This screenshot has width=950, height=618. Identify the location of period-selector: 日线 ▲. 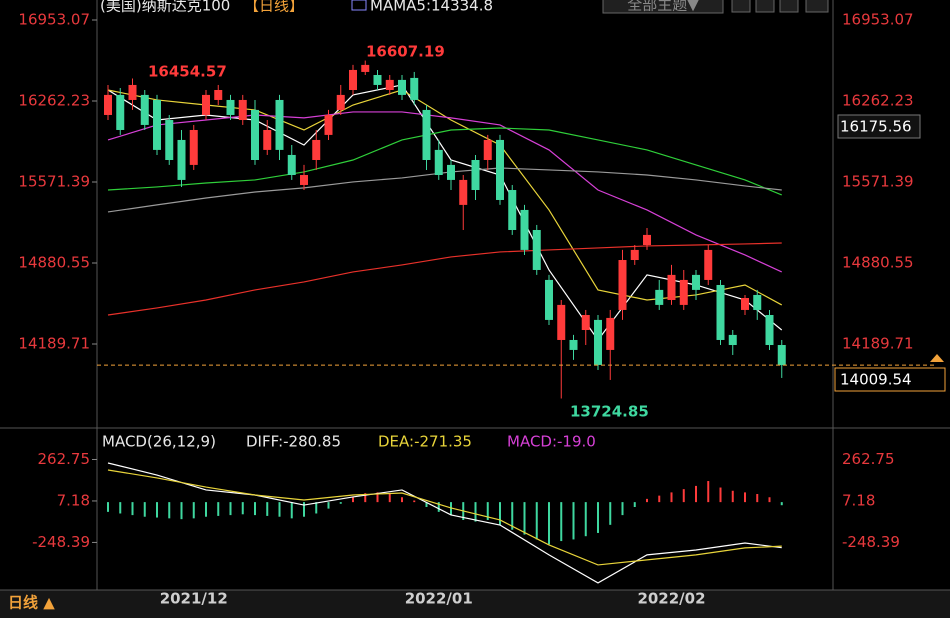
(31, 603).